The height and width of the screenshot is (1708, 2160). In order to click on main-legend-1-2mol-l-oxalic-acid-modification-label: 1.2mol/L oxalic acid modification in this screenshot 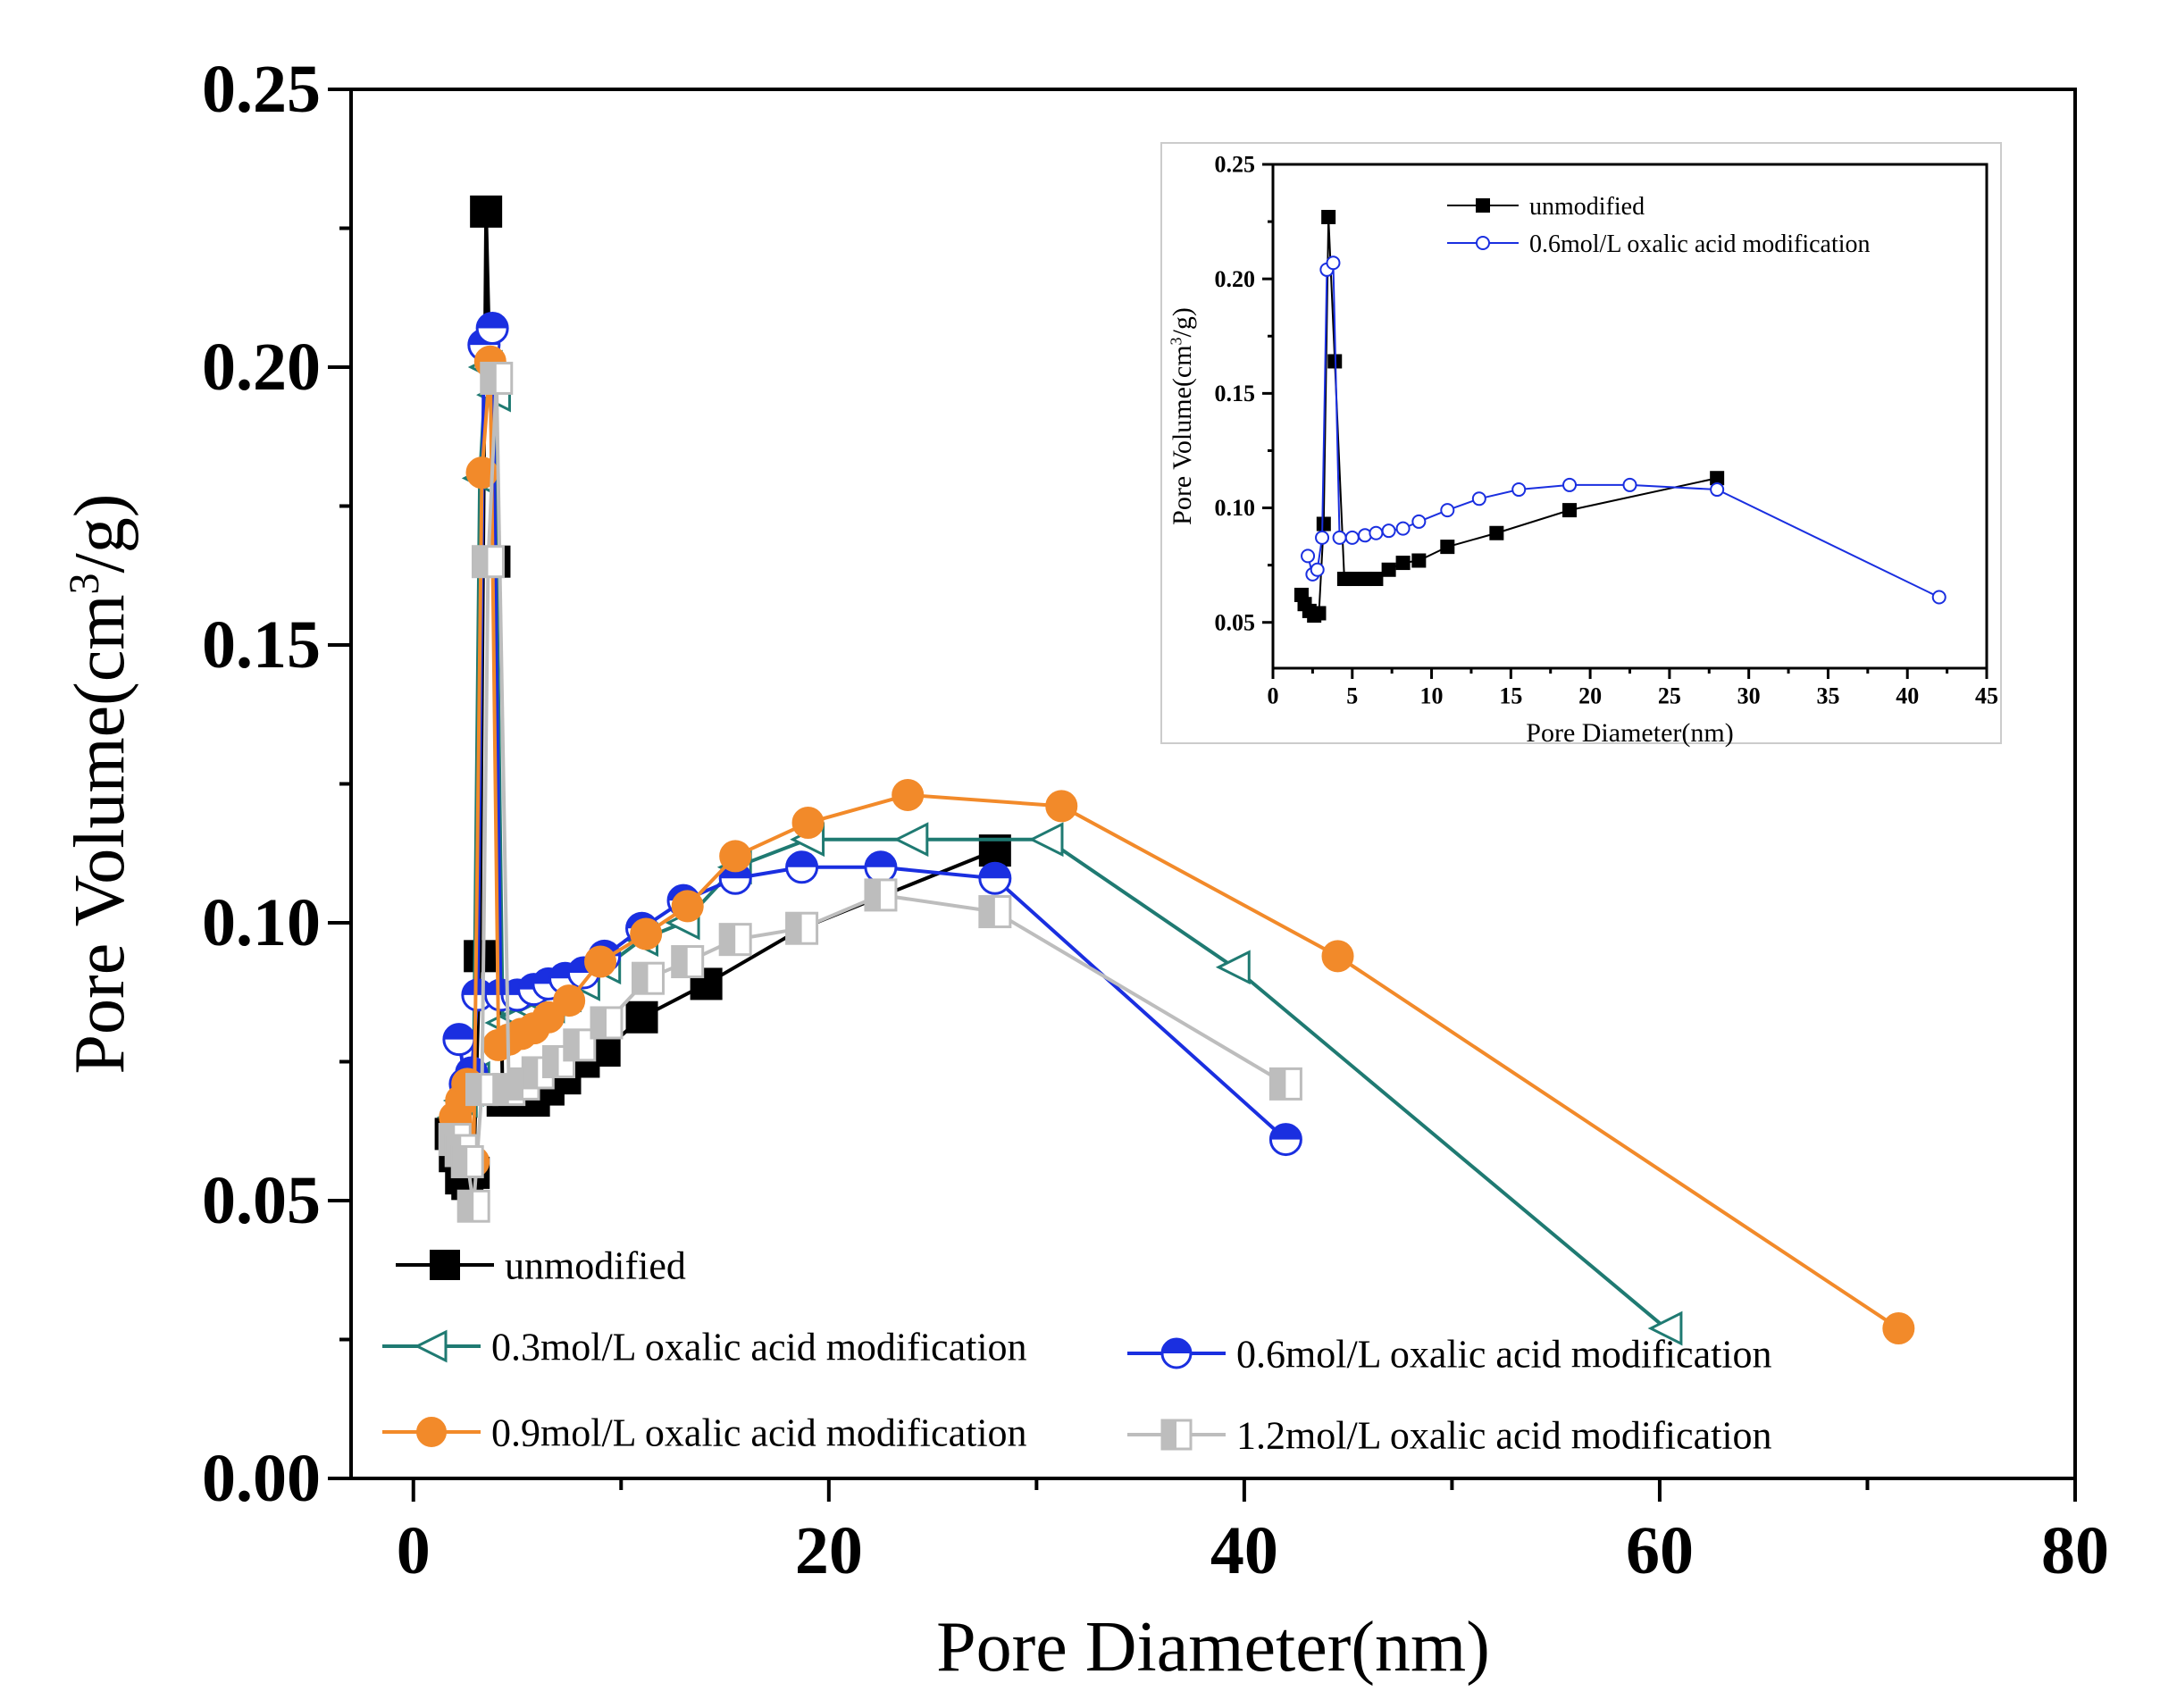, I will do `click(1504, 1435)`.